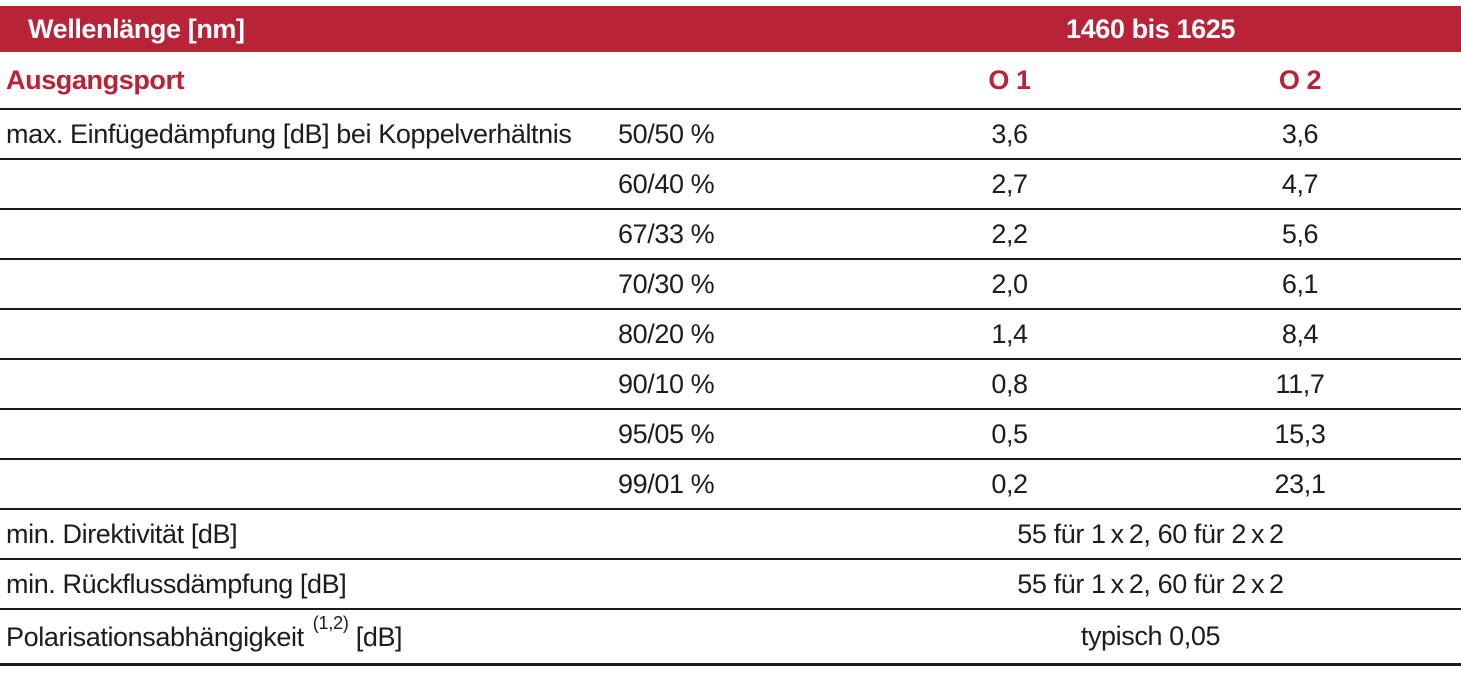  What do you see at coordinates (666, 283) in the screenshot?
I see `ratio-cell: 70/30 %` at bounding box center [666, 283].